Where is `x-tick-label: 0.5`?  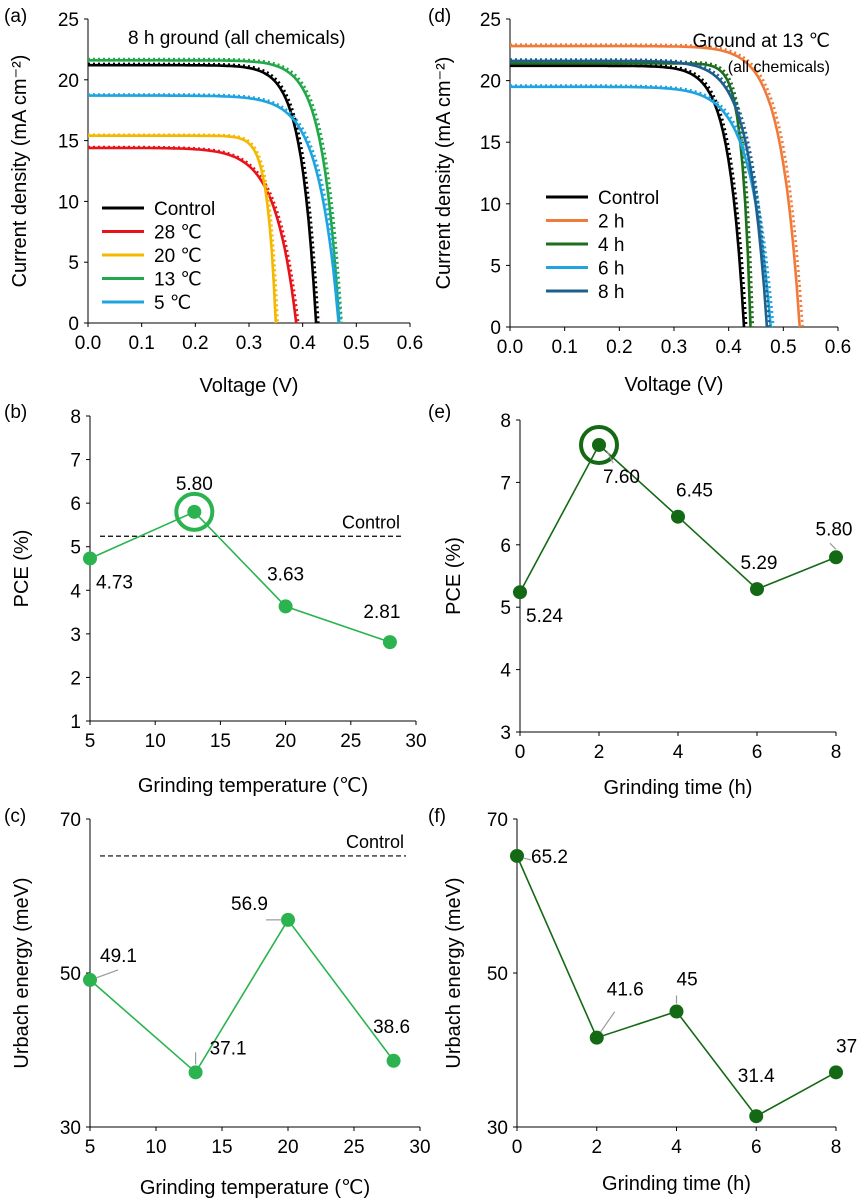
x-tick-label: 0.5 is located at coordinates (356, 343).